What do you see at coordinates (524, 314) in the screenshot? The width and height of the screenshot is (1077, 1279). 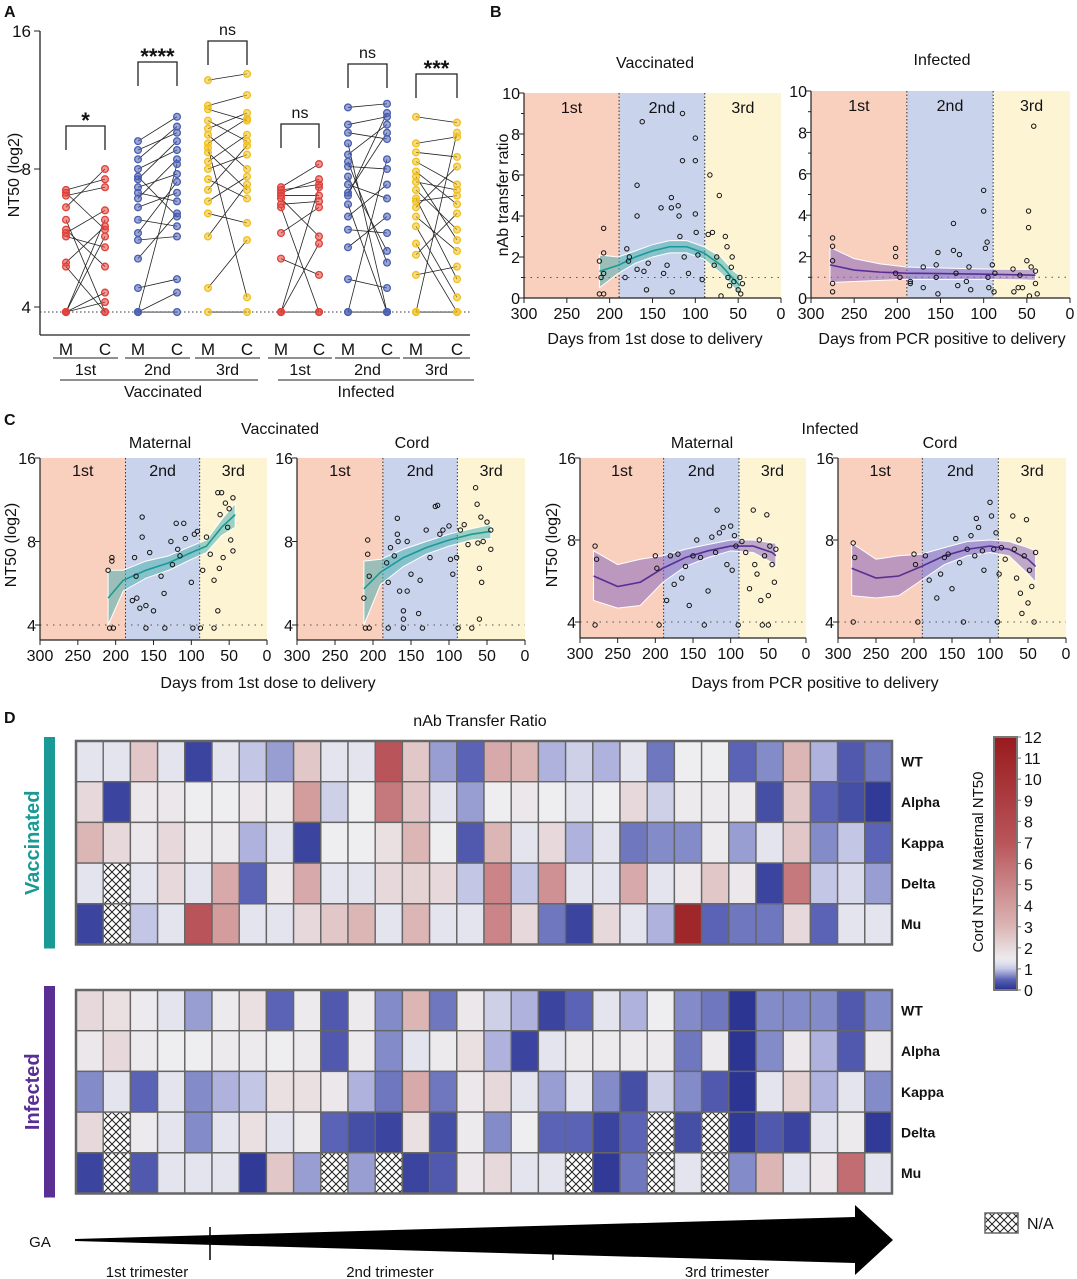 I see `x-tick-label: 300` at bounding box center [524, 314].